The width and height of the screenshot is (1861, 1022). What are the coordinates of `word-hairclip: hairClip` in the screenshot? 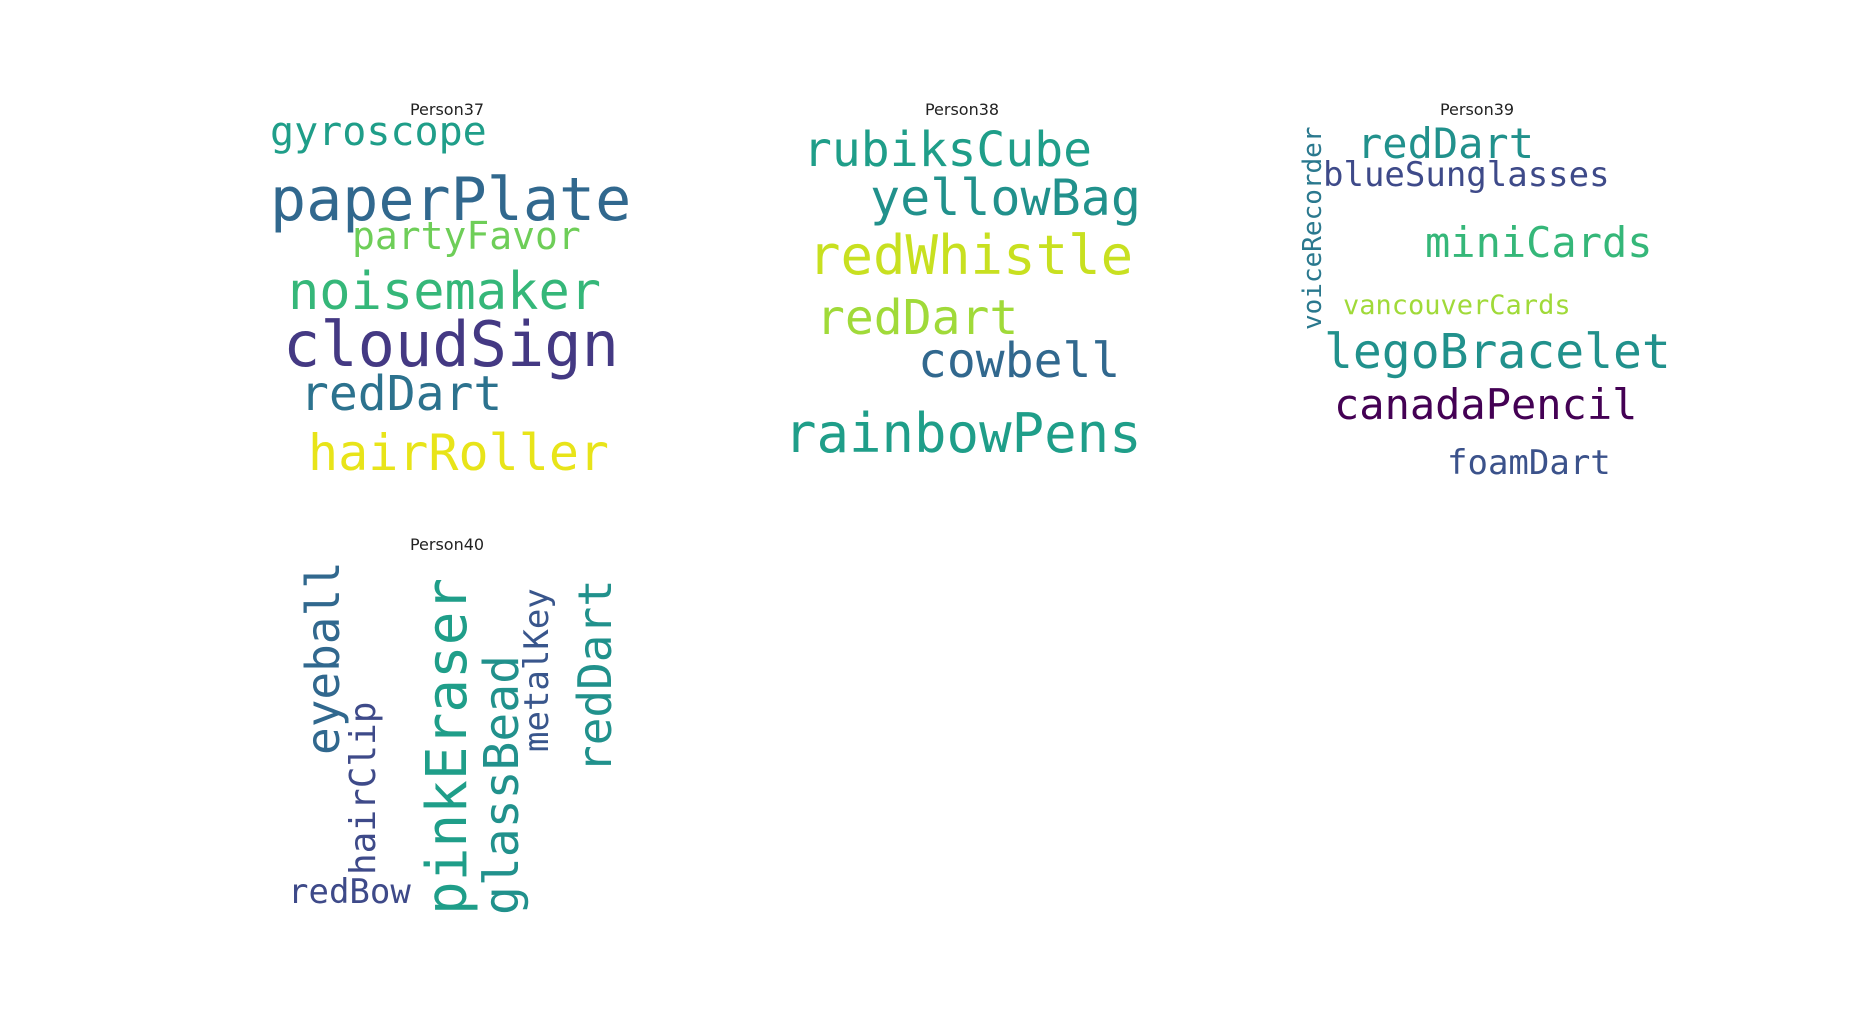 It's located at (363, 788).